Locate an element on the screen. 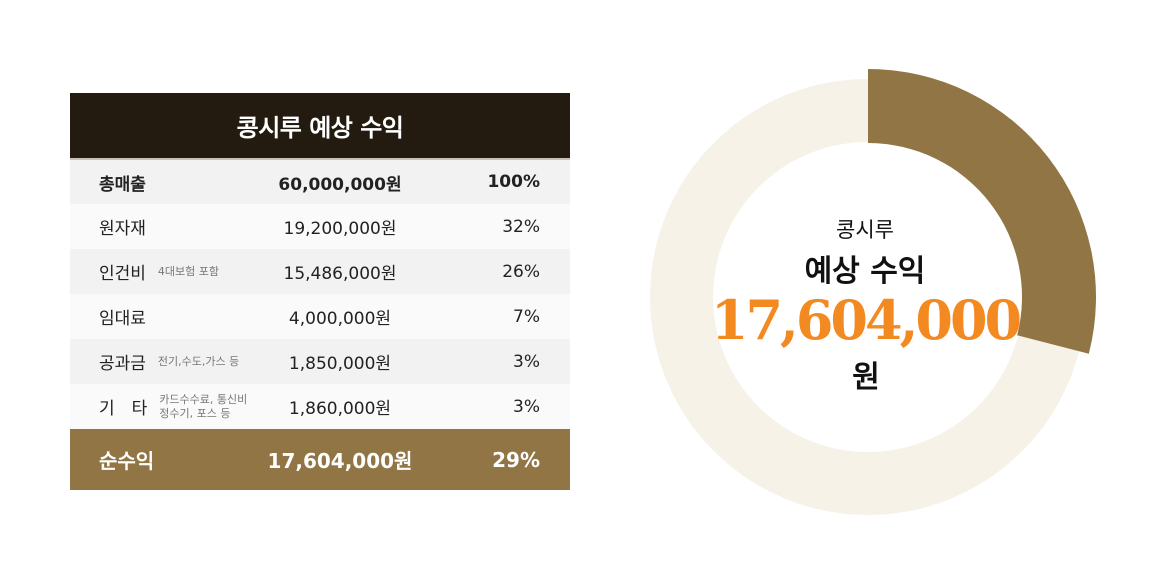  row-name: 임대료 is located at coordinates (122, 319).